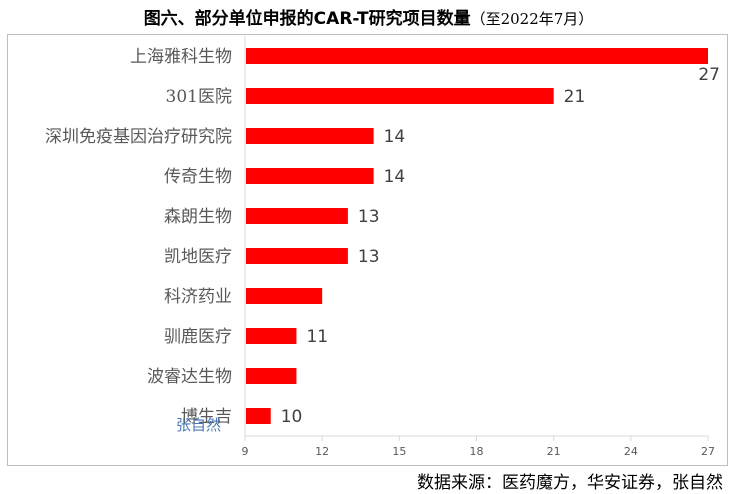 This screenshot has height=494, width=737. I want to click on x-tick-label: 12, so click(322, 451).